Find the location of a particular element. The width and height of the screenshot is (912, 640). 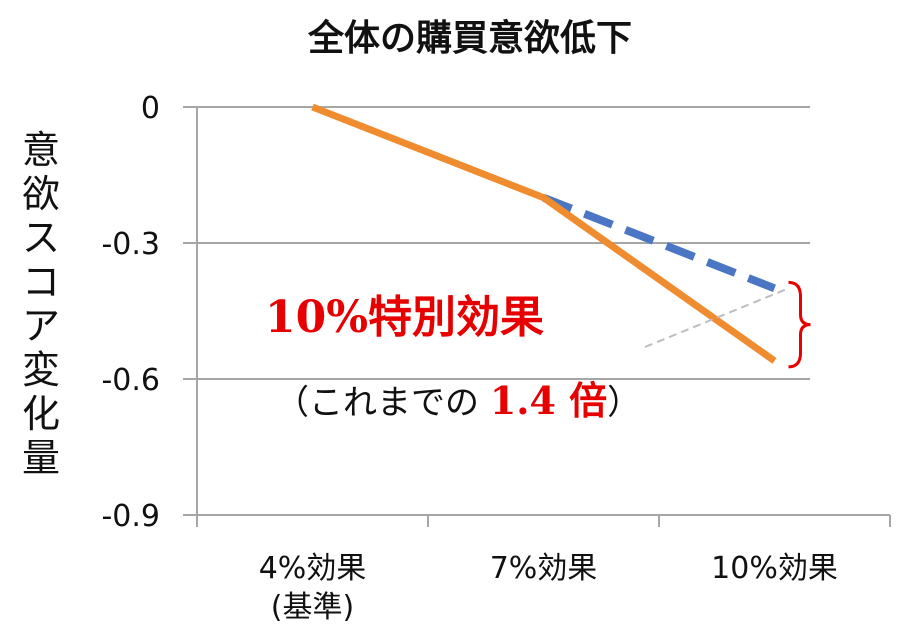

x-tick-label: 10%効果 is located at coordinates (774, 568).